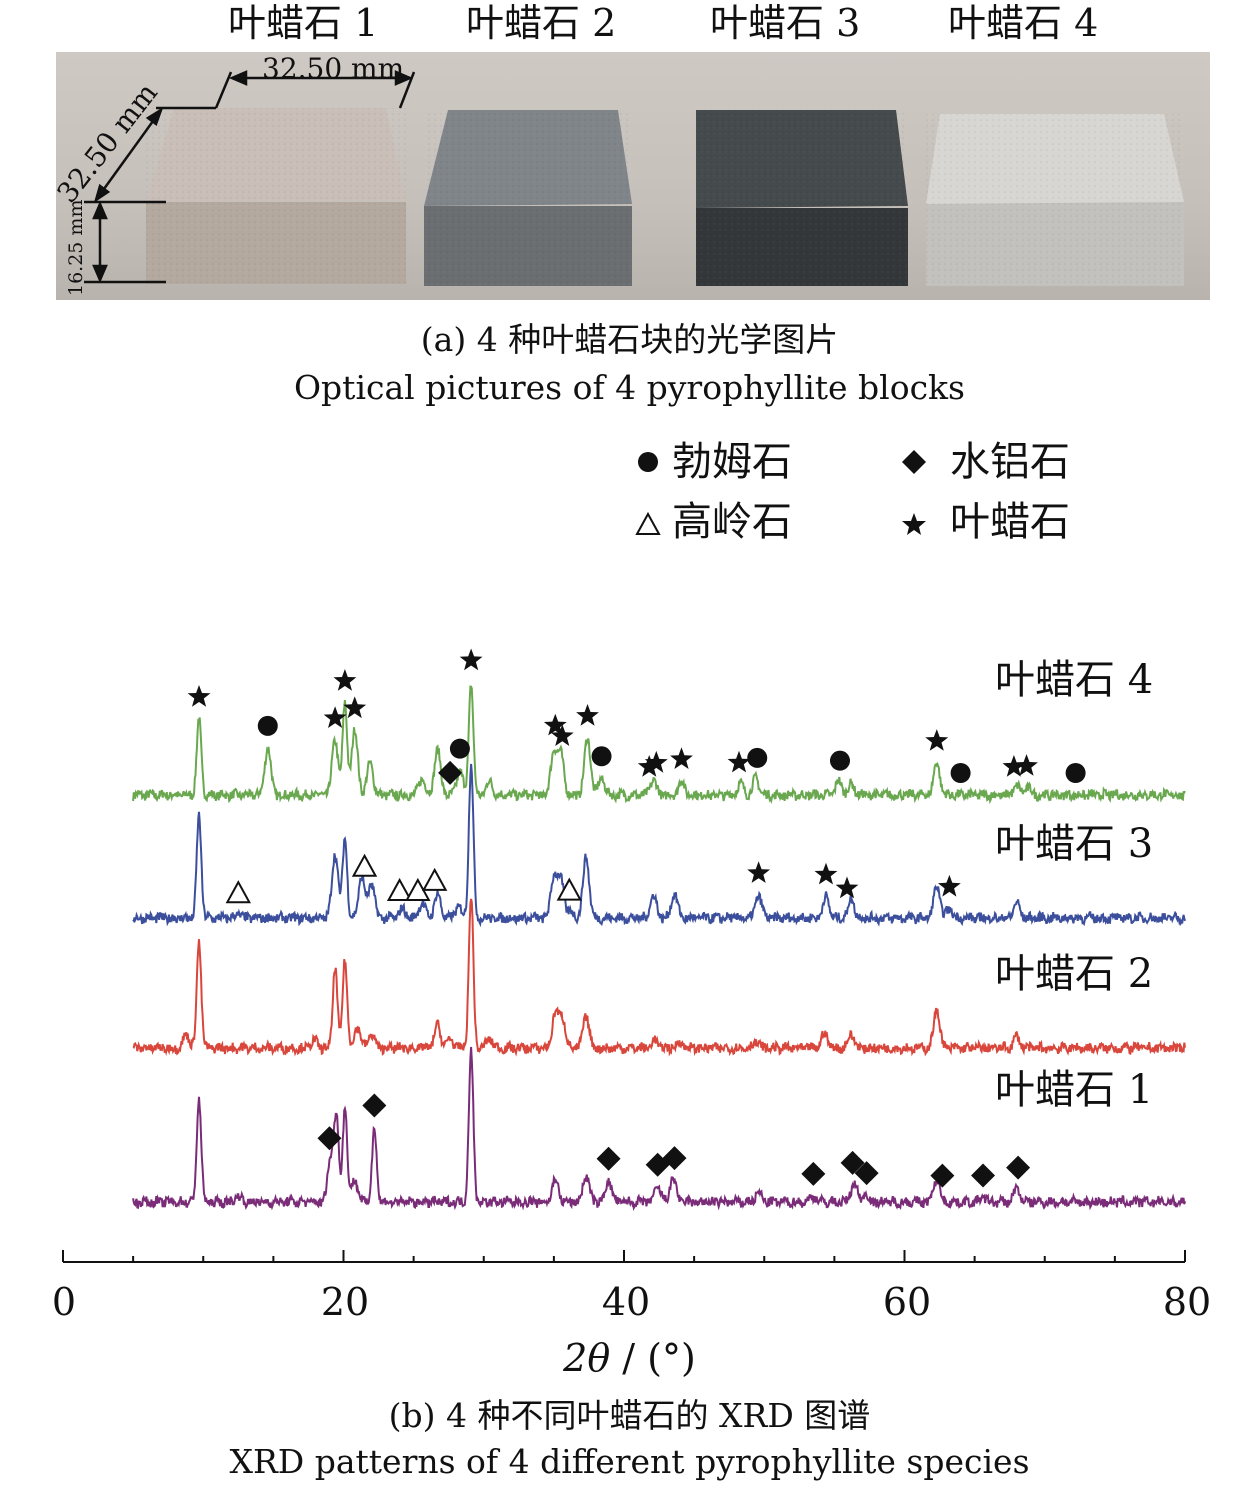 Image resolution: width=1259 pixels, height=1487 pixels. What do you see at coordinates (629, 1415) in the screenshot?
I see `caption-b-cn: (b) 4 种不同叶蜡石的 XRD 图谱` at bounding box center [629, 1415].